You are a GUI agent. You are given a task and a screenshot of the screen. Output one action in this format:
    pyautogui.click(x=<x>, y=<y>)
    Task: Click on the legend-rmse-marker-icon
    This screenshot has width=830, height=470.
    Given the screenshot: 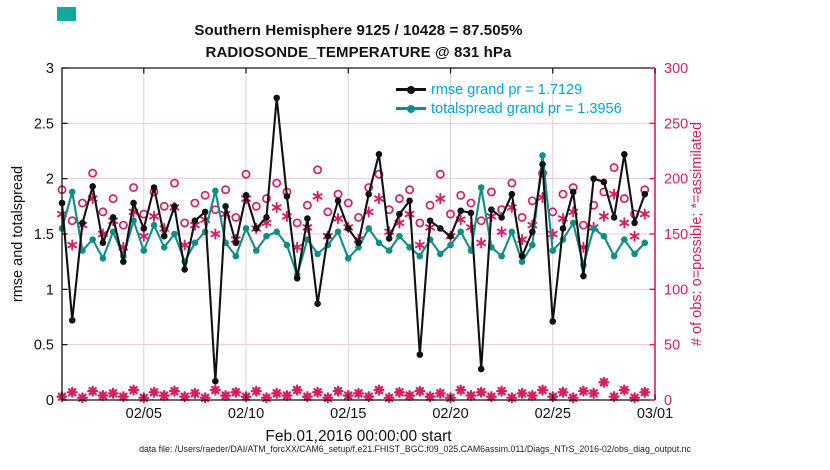 What is the action you would take?
    pyautogui.click(x=411, y=89)
    